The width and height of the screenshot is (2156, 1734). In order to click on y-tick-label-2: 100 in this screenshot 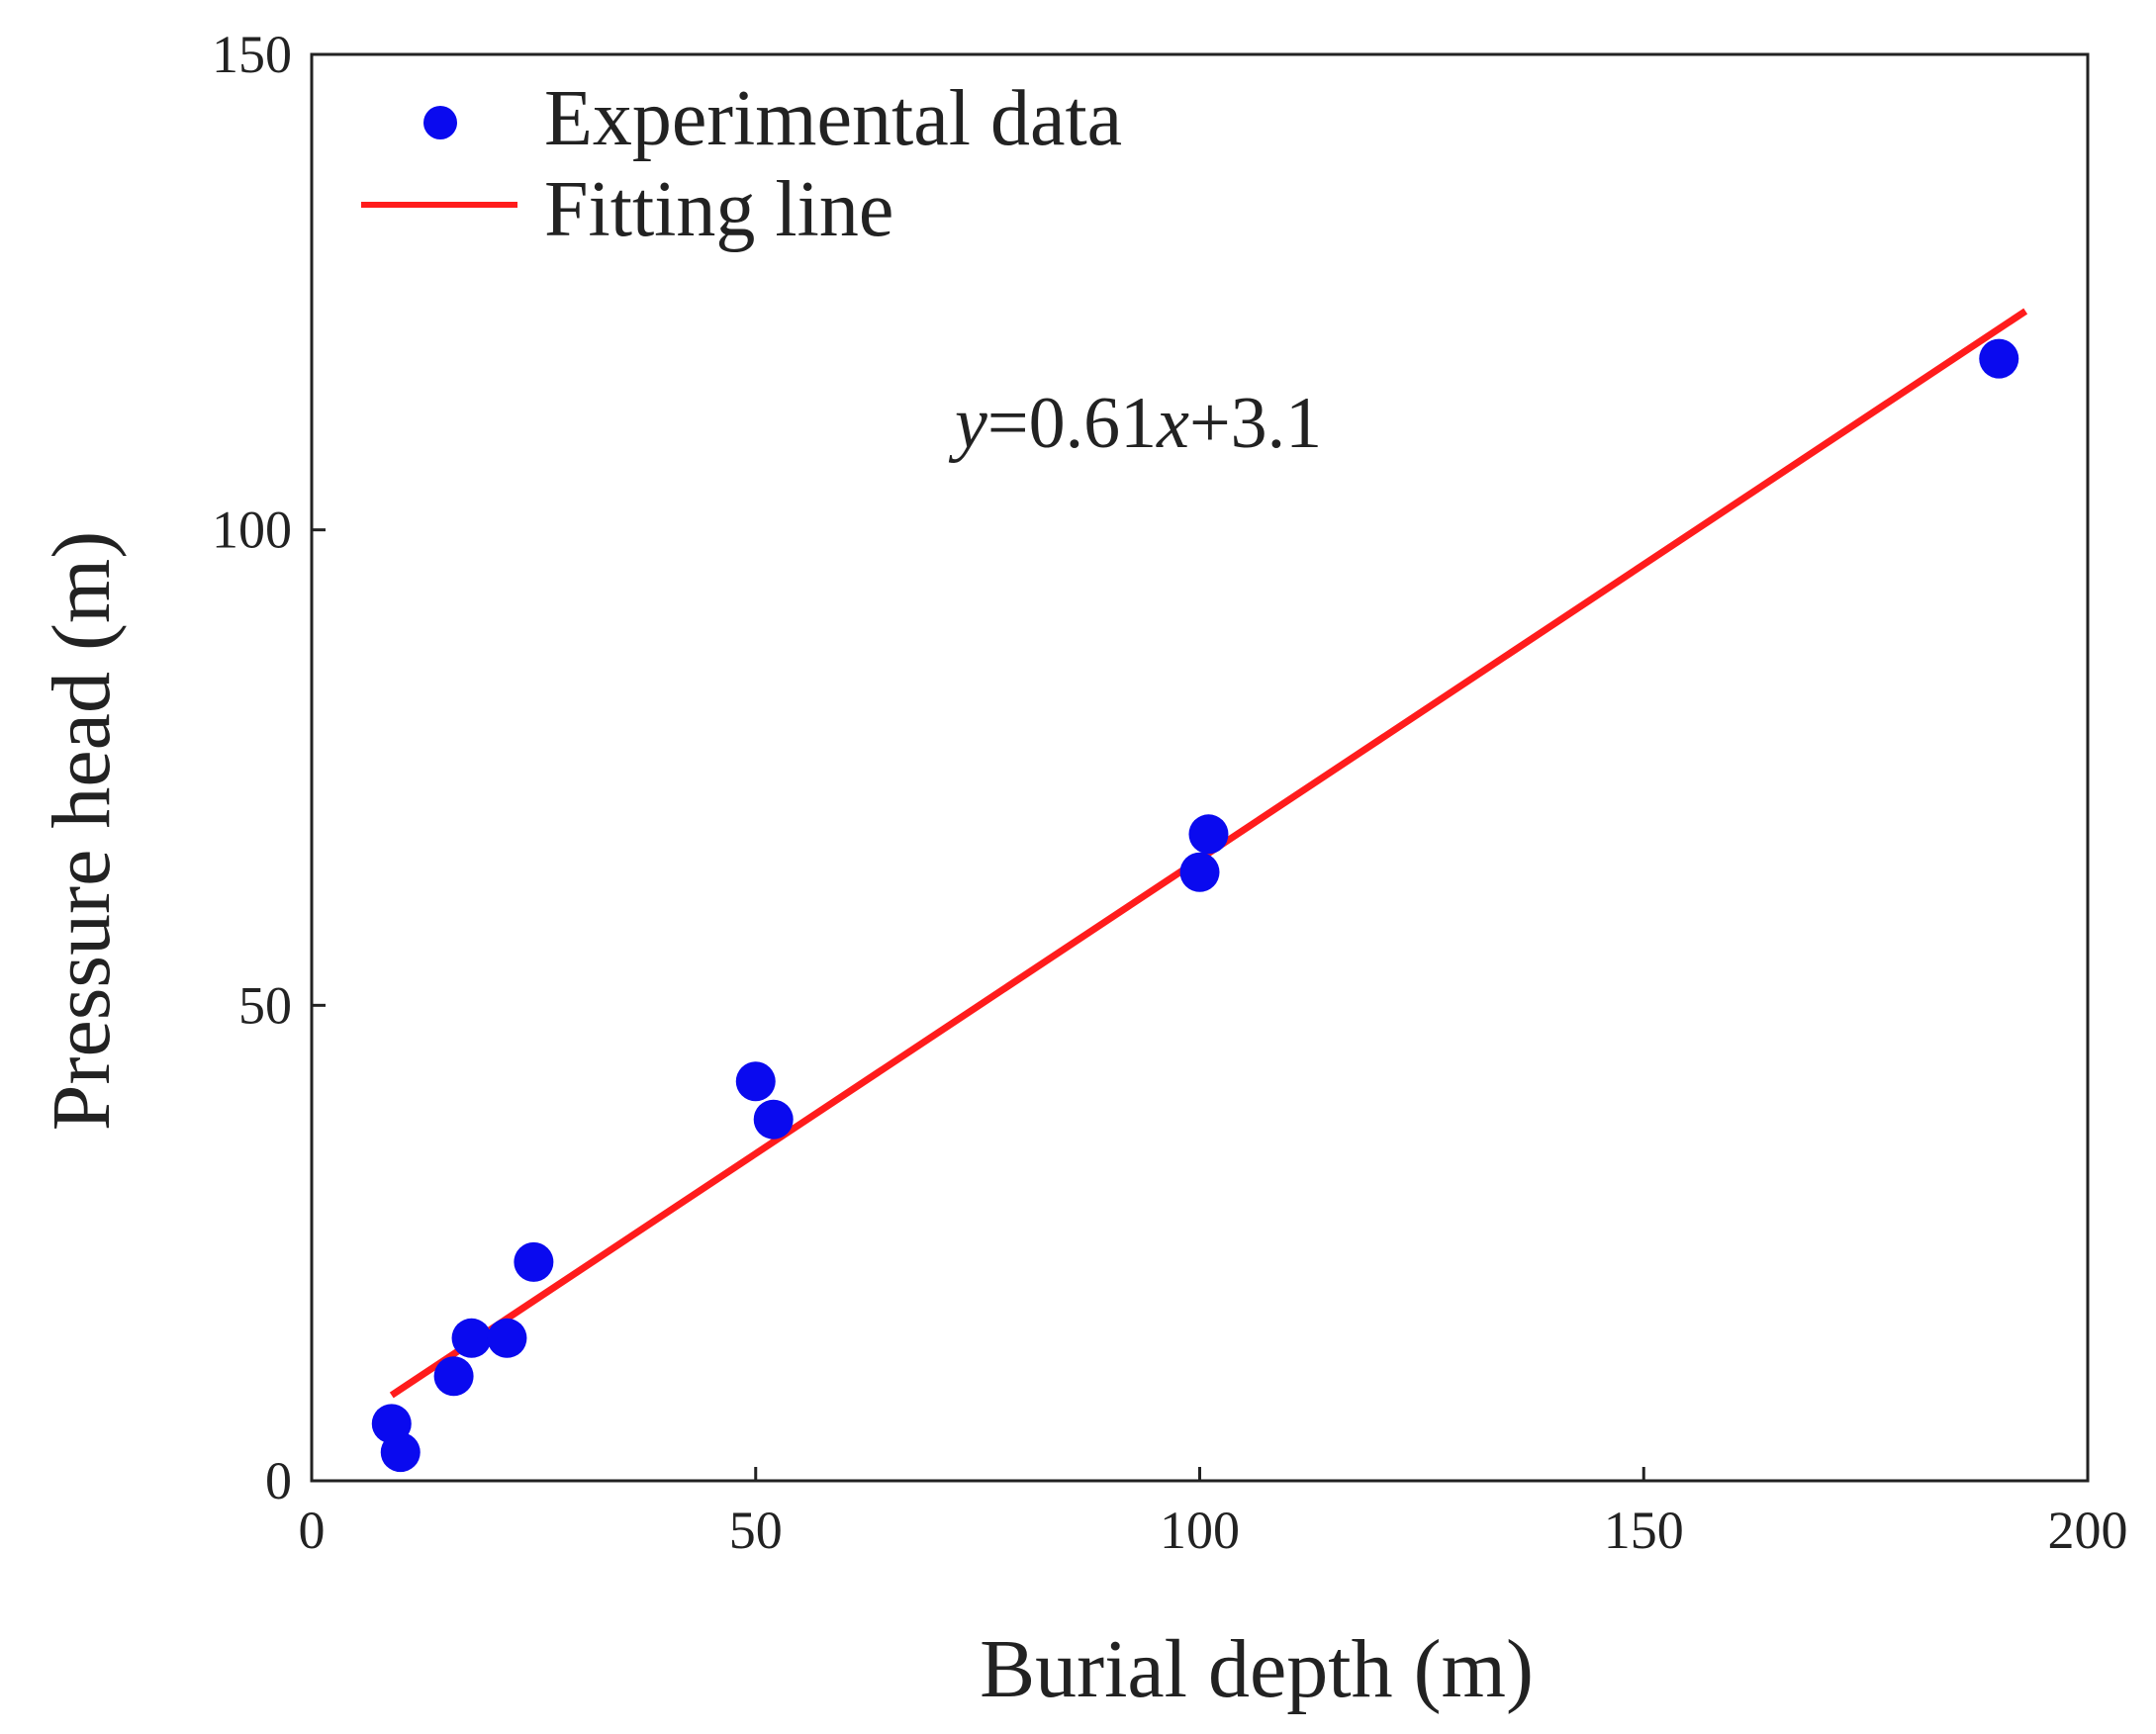, I will do `click(252, 530)`.